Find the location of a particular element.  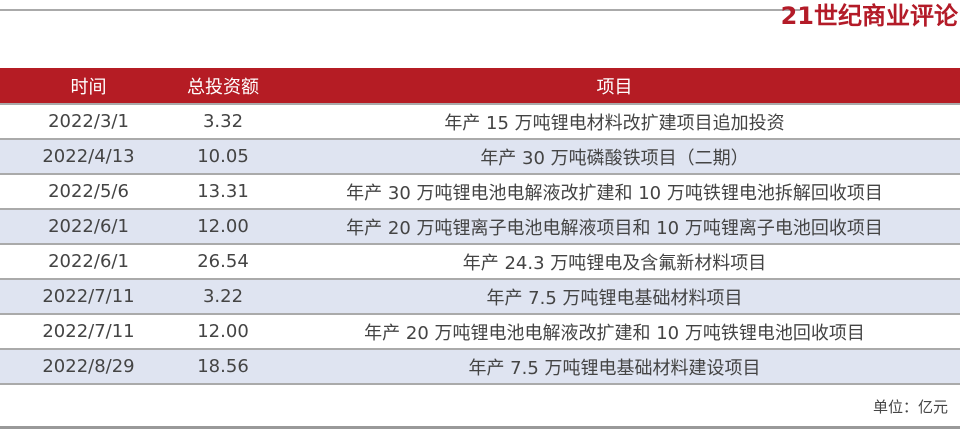

table-header: 时间 总投资额 项目 is located at coordinates (480, 86).